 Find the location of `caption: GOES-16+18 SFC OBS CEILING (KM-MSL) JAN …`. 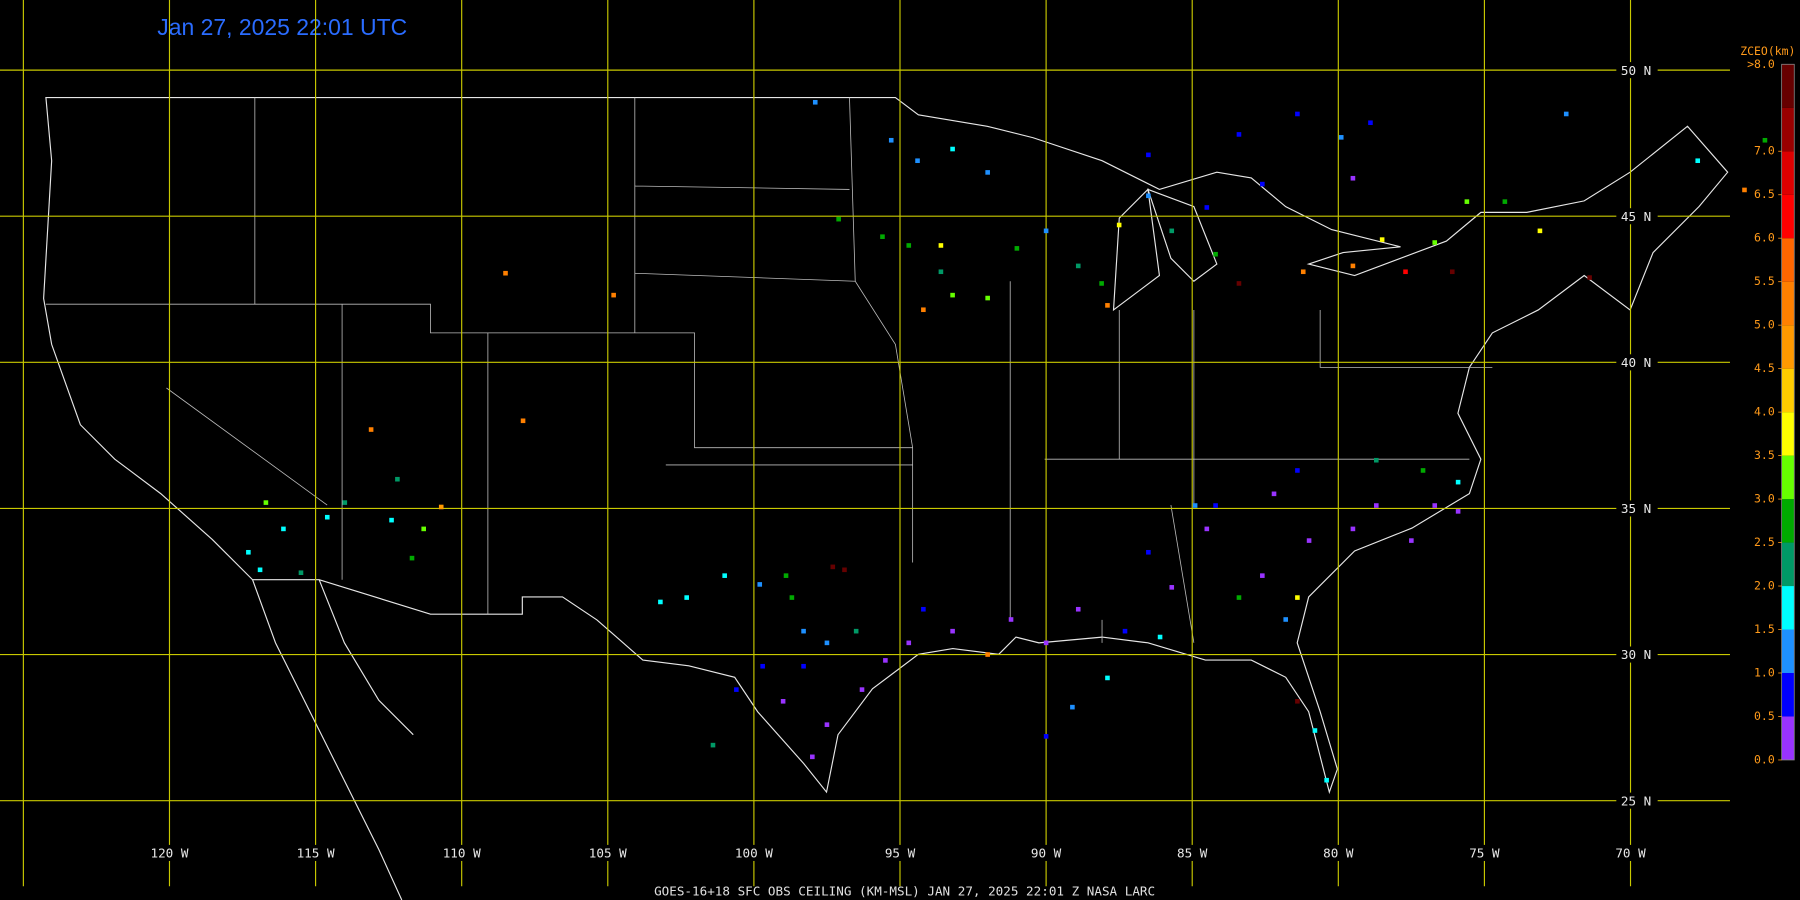

caption: GOES-16+18 SFC OBS CEILING (KM-MSL) JAN … is located at coordinates (904, 890).